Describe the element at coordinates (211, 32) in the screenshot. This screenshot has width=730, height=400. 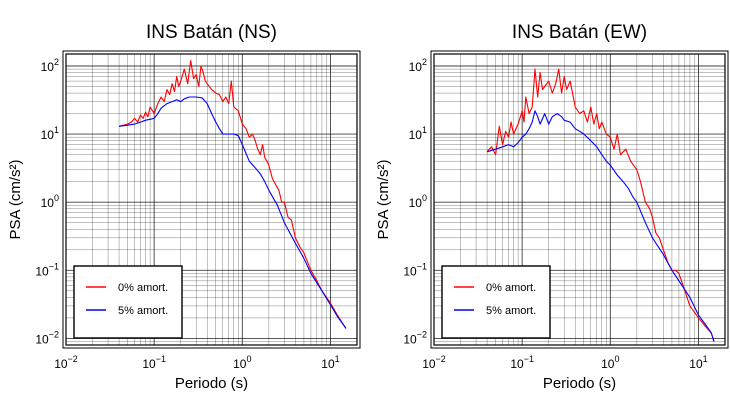
I see `chart-title: INS Batán (NS)` at that location.